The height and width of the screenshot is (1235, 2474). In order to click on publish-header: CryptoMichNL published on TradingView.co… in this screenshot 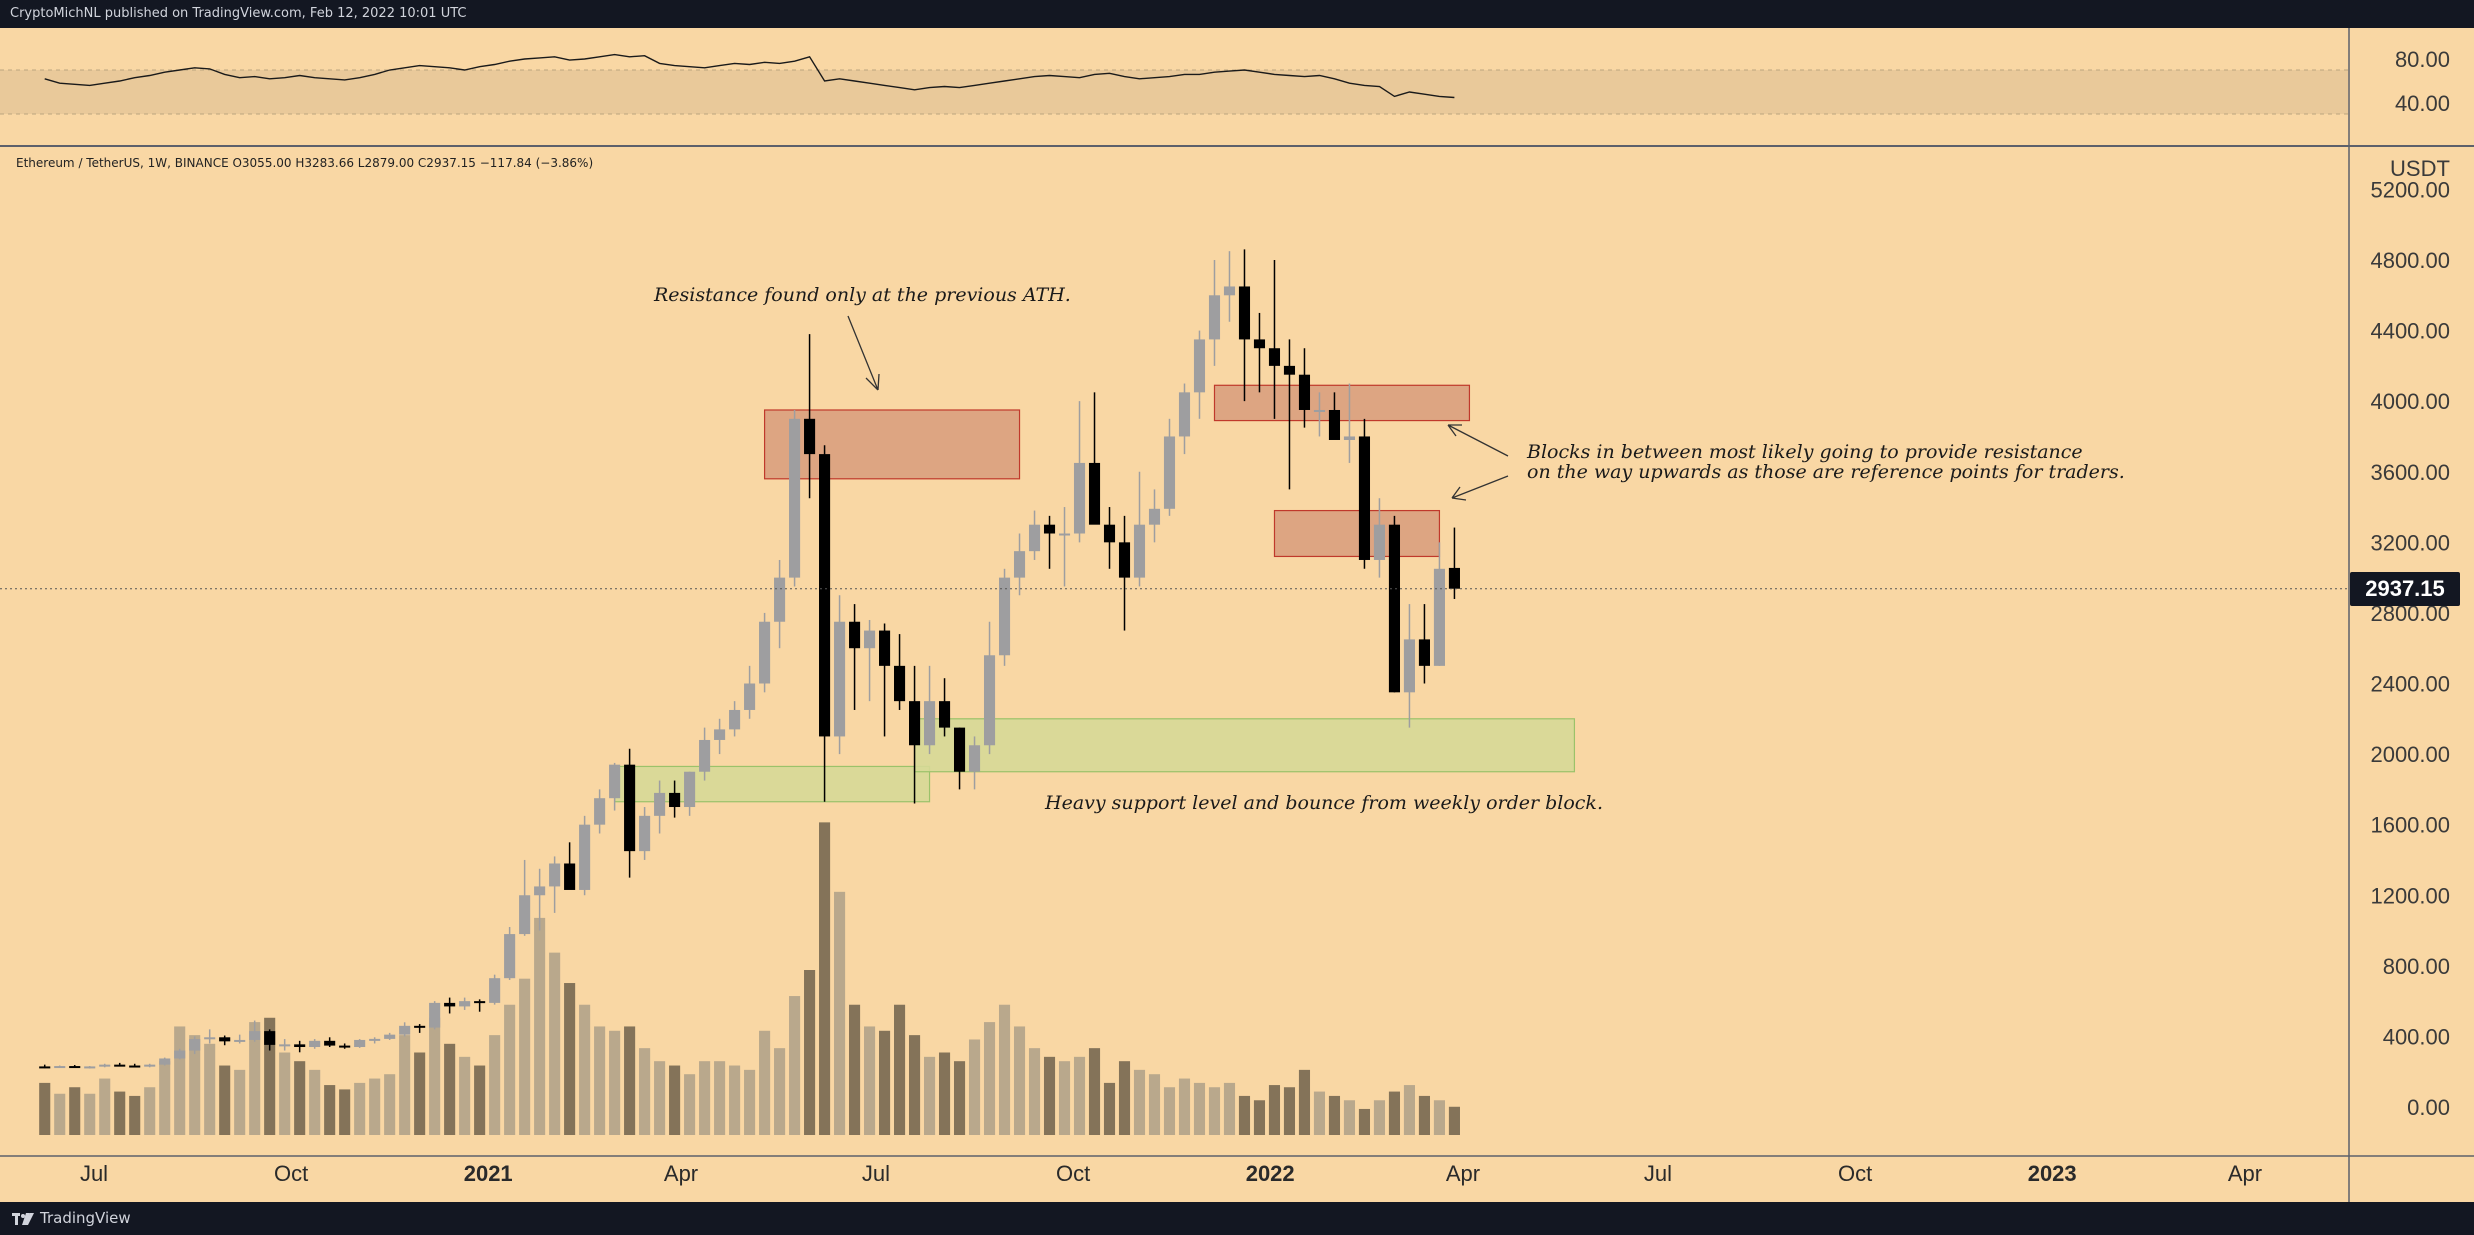, I will do `click(1237, 14)`.